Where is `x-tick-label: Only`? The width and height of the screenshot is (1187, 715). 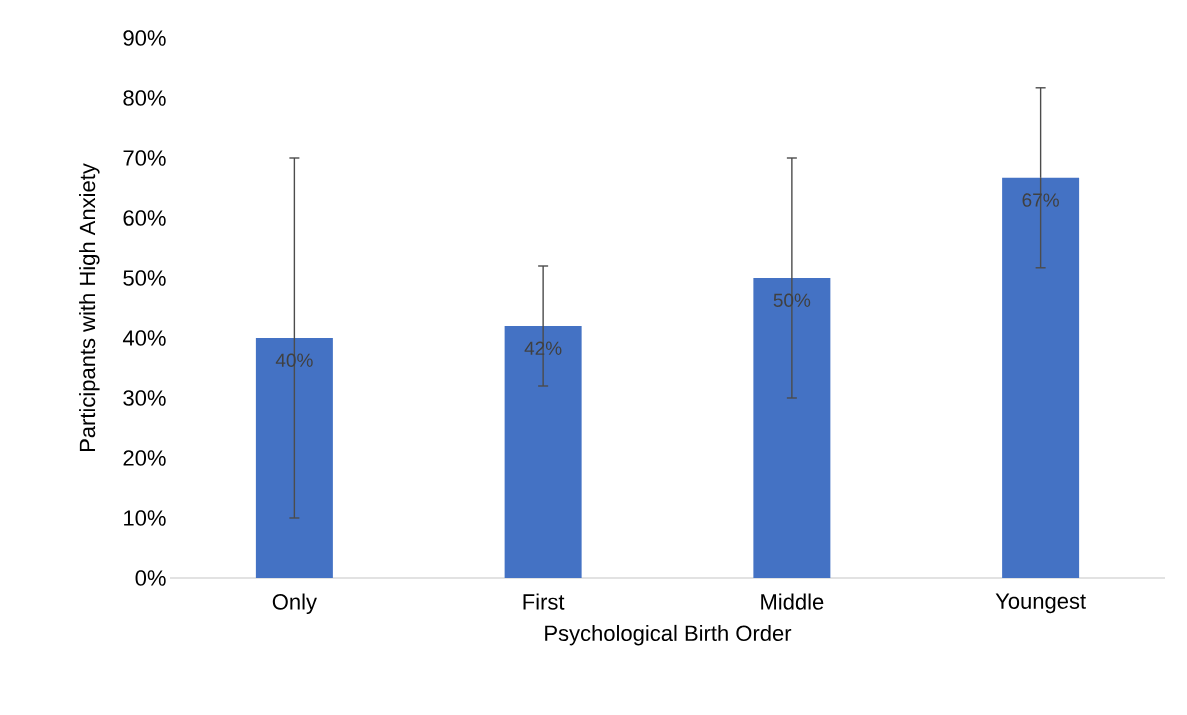 x-tick-label: Only is located at coordinates (294, 604).